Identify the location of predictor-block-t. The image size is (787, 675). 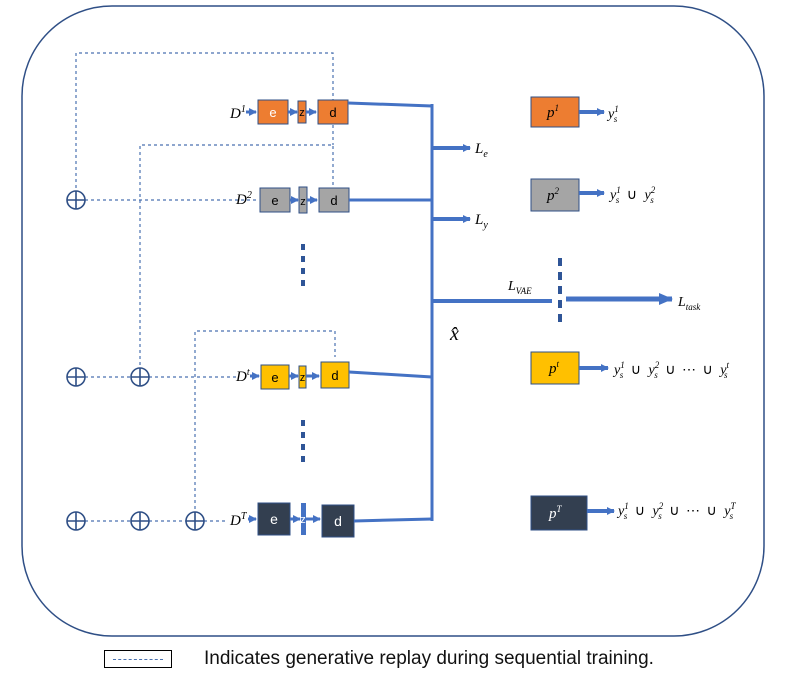
(555, 368).